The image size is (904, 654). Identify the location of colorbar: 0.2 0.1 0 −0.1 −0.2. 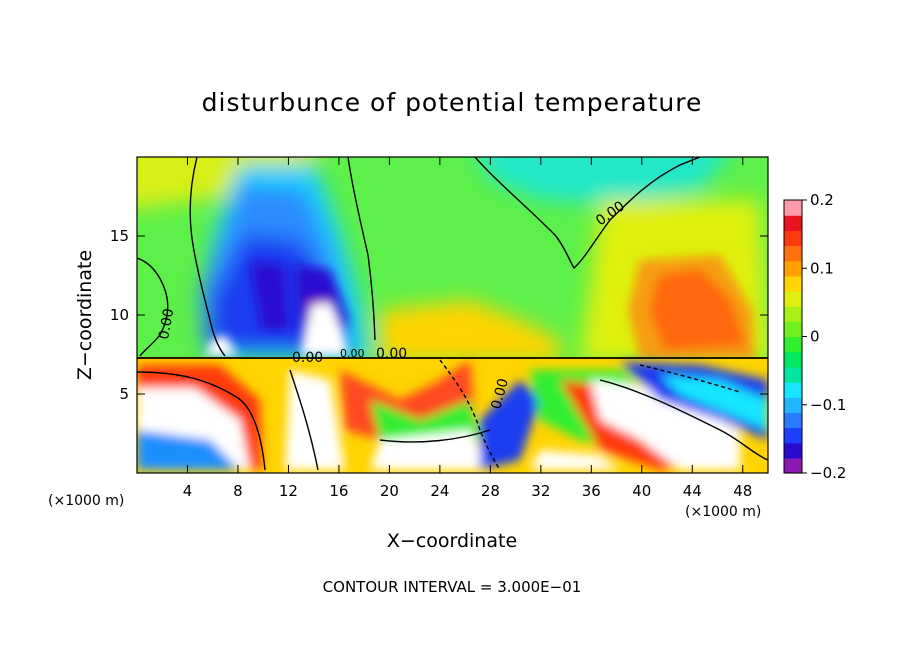
(814, 336).